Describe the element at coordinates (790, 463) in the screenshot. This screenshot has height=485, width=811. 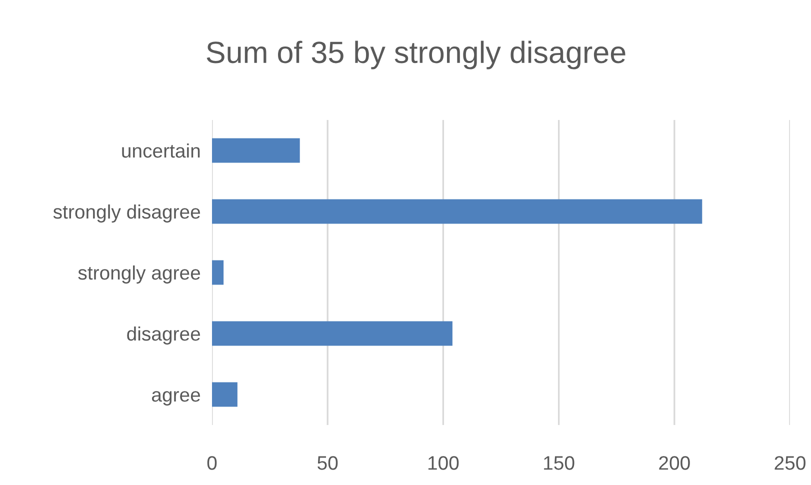
I see `x-tick-label: 250` at that location.